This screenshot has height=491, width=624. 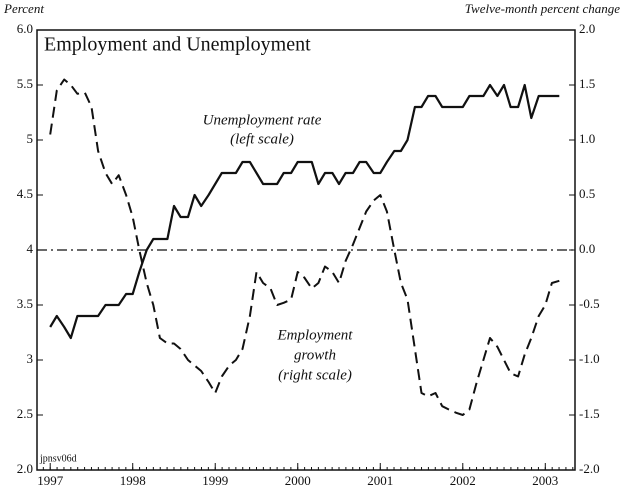 I want to click on y2-tick-label: 0.0, so click(x=587, y=248).